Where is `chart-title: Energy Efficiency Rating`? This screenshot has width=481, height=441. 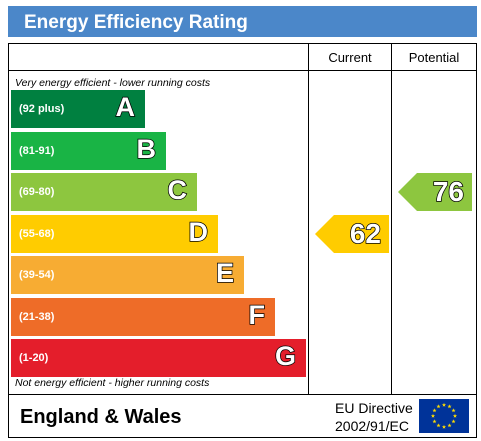
chart-title: Energy Efficiency Rating is located at coordinates (136, 22).